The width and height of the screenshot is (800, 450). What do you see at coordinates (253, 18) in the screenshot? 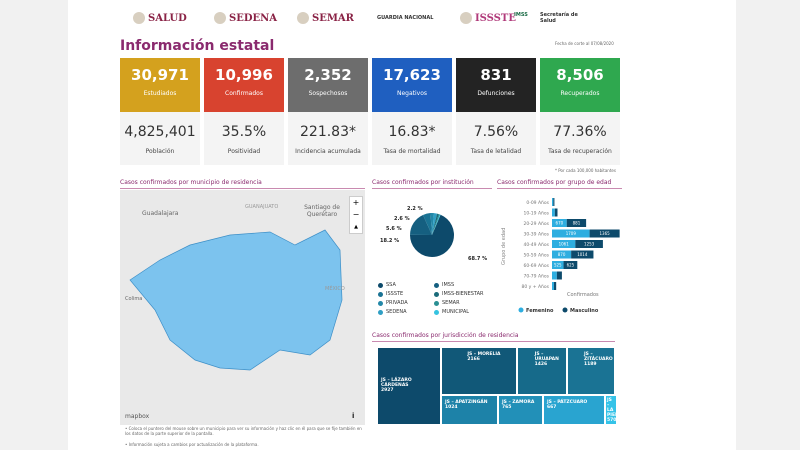
I see `logo-text: SEDENA` at bounding box center [253, 18].